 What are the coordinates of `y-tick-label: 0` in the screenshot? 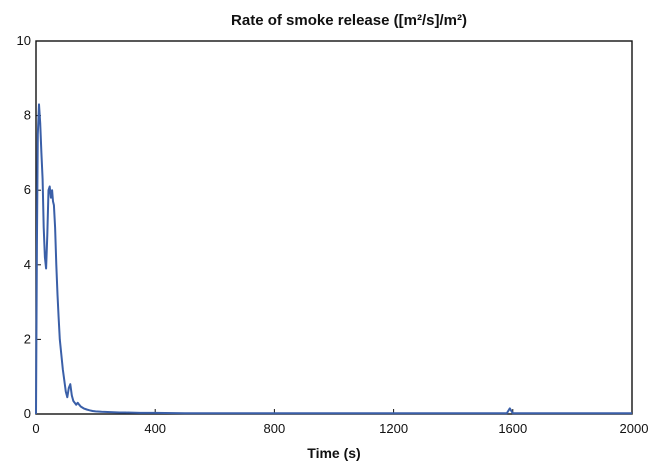 It's located at (27, 413).